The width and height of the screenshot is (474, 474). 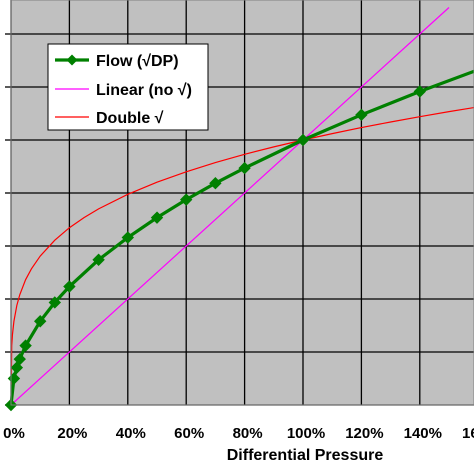 I want to click on x-tick-label: 60%, so click(x=189, y=433).